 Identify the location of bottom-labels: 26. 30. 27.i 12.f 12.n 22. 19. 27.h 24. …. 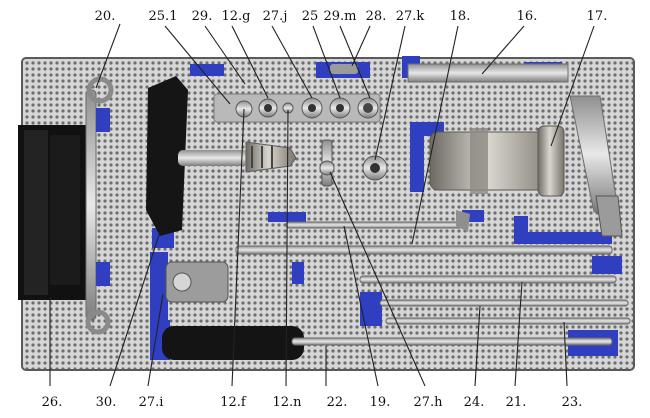
(312, 402).